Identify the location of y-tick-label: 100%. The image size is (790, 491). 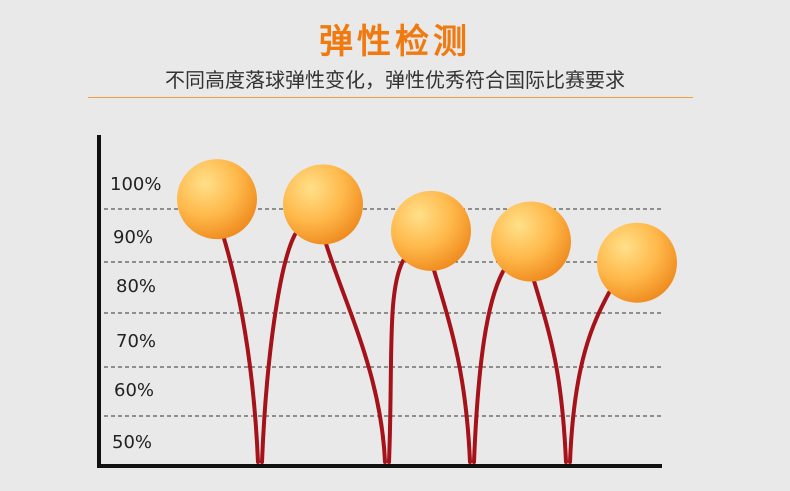
(135, 184).